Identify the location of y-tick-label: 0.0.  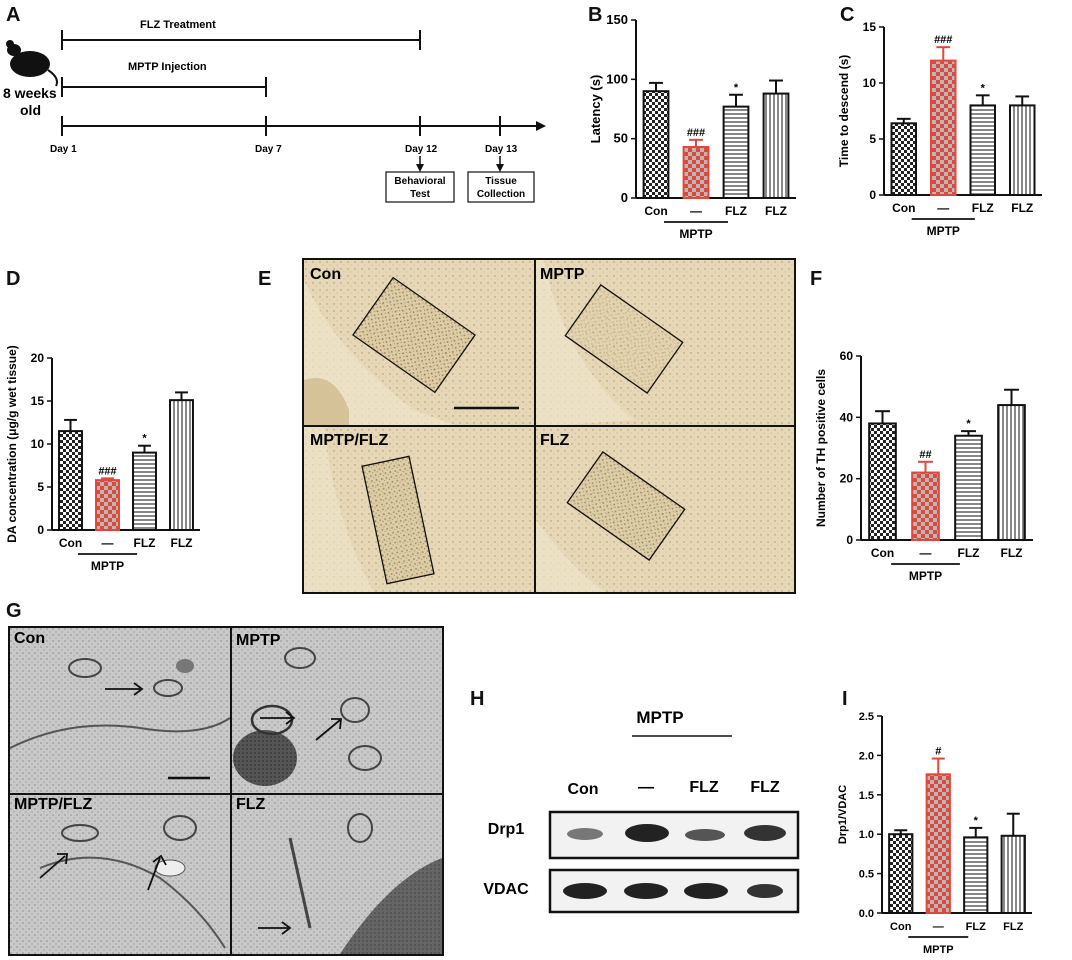
(866, 914).